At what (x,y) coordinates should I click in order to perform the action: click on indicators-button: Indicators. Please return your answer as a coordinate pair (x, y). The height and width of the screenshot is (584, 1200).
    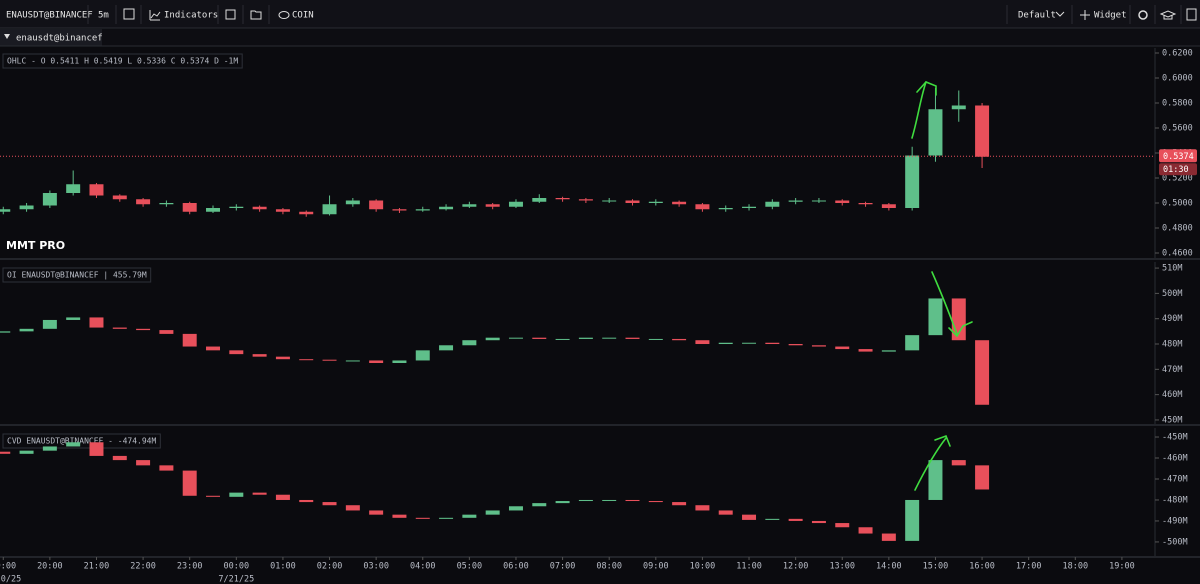
    Looking at the image, I should click on (191, 16).